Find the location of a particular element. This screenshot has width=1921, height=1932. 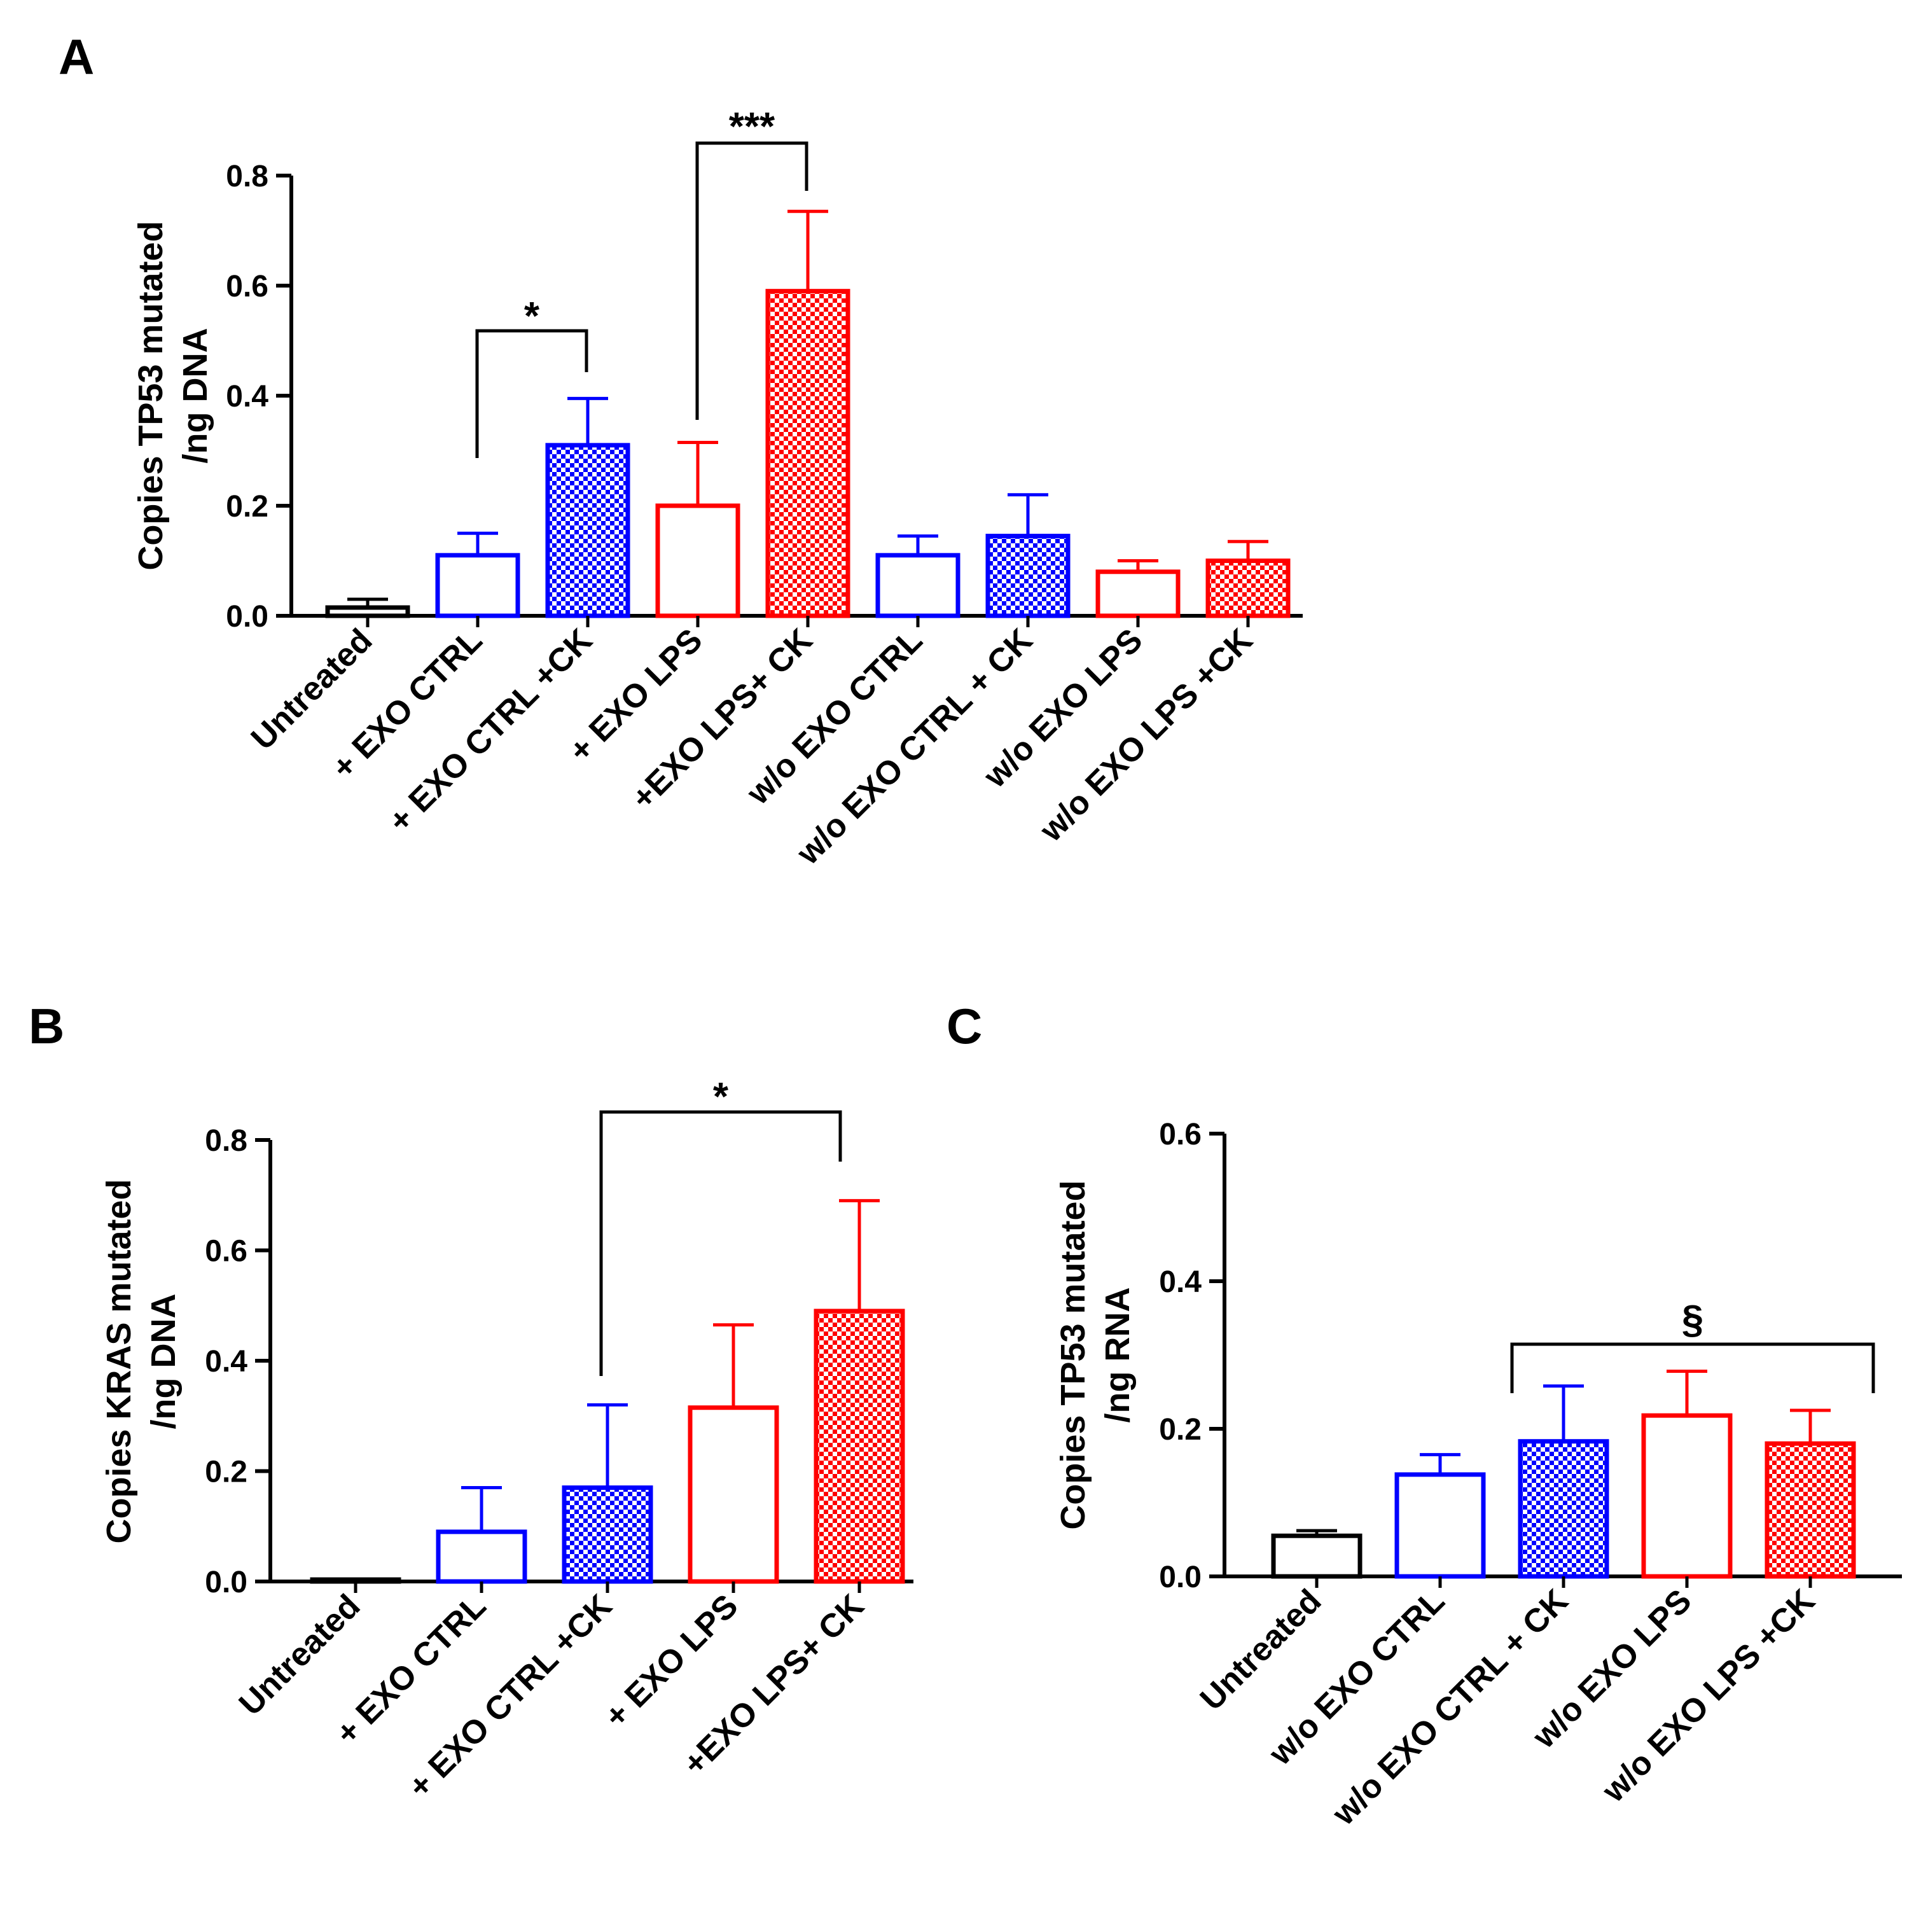

x-tick-label: w/o EXO CTRL + CK is located at coordinates (1451, 1707).